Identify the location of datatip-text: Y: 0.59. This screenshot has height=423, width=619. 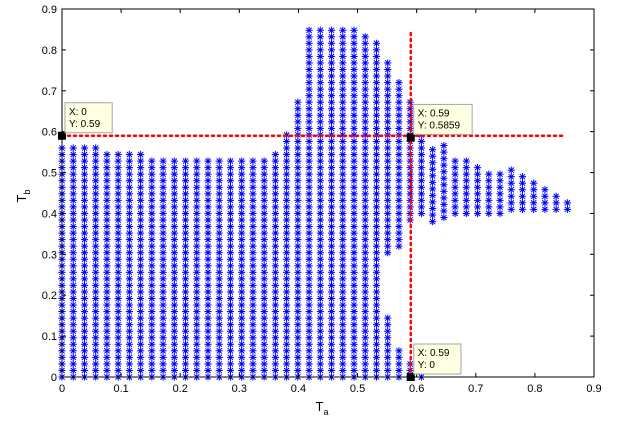
(85, 124).